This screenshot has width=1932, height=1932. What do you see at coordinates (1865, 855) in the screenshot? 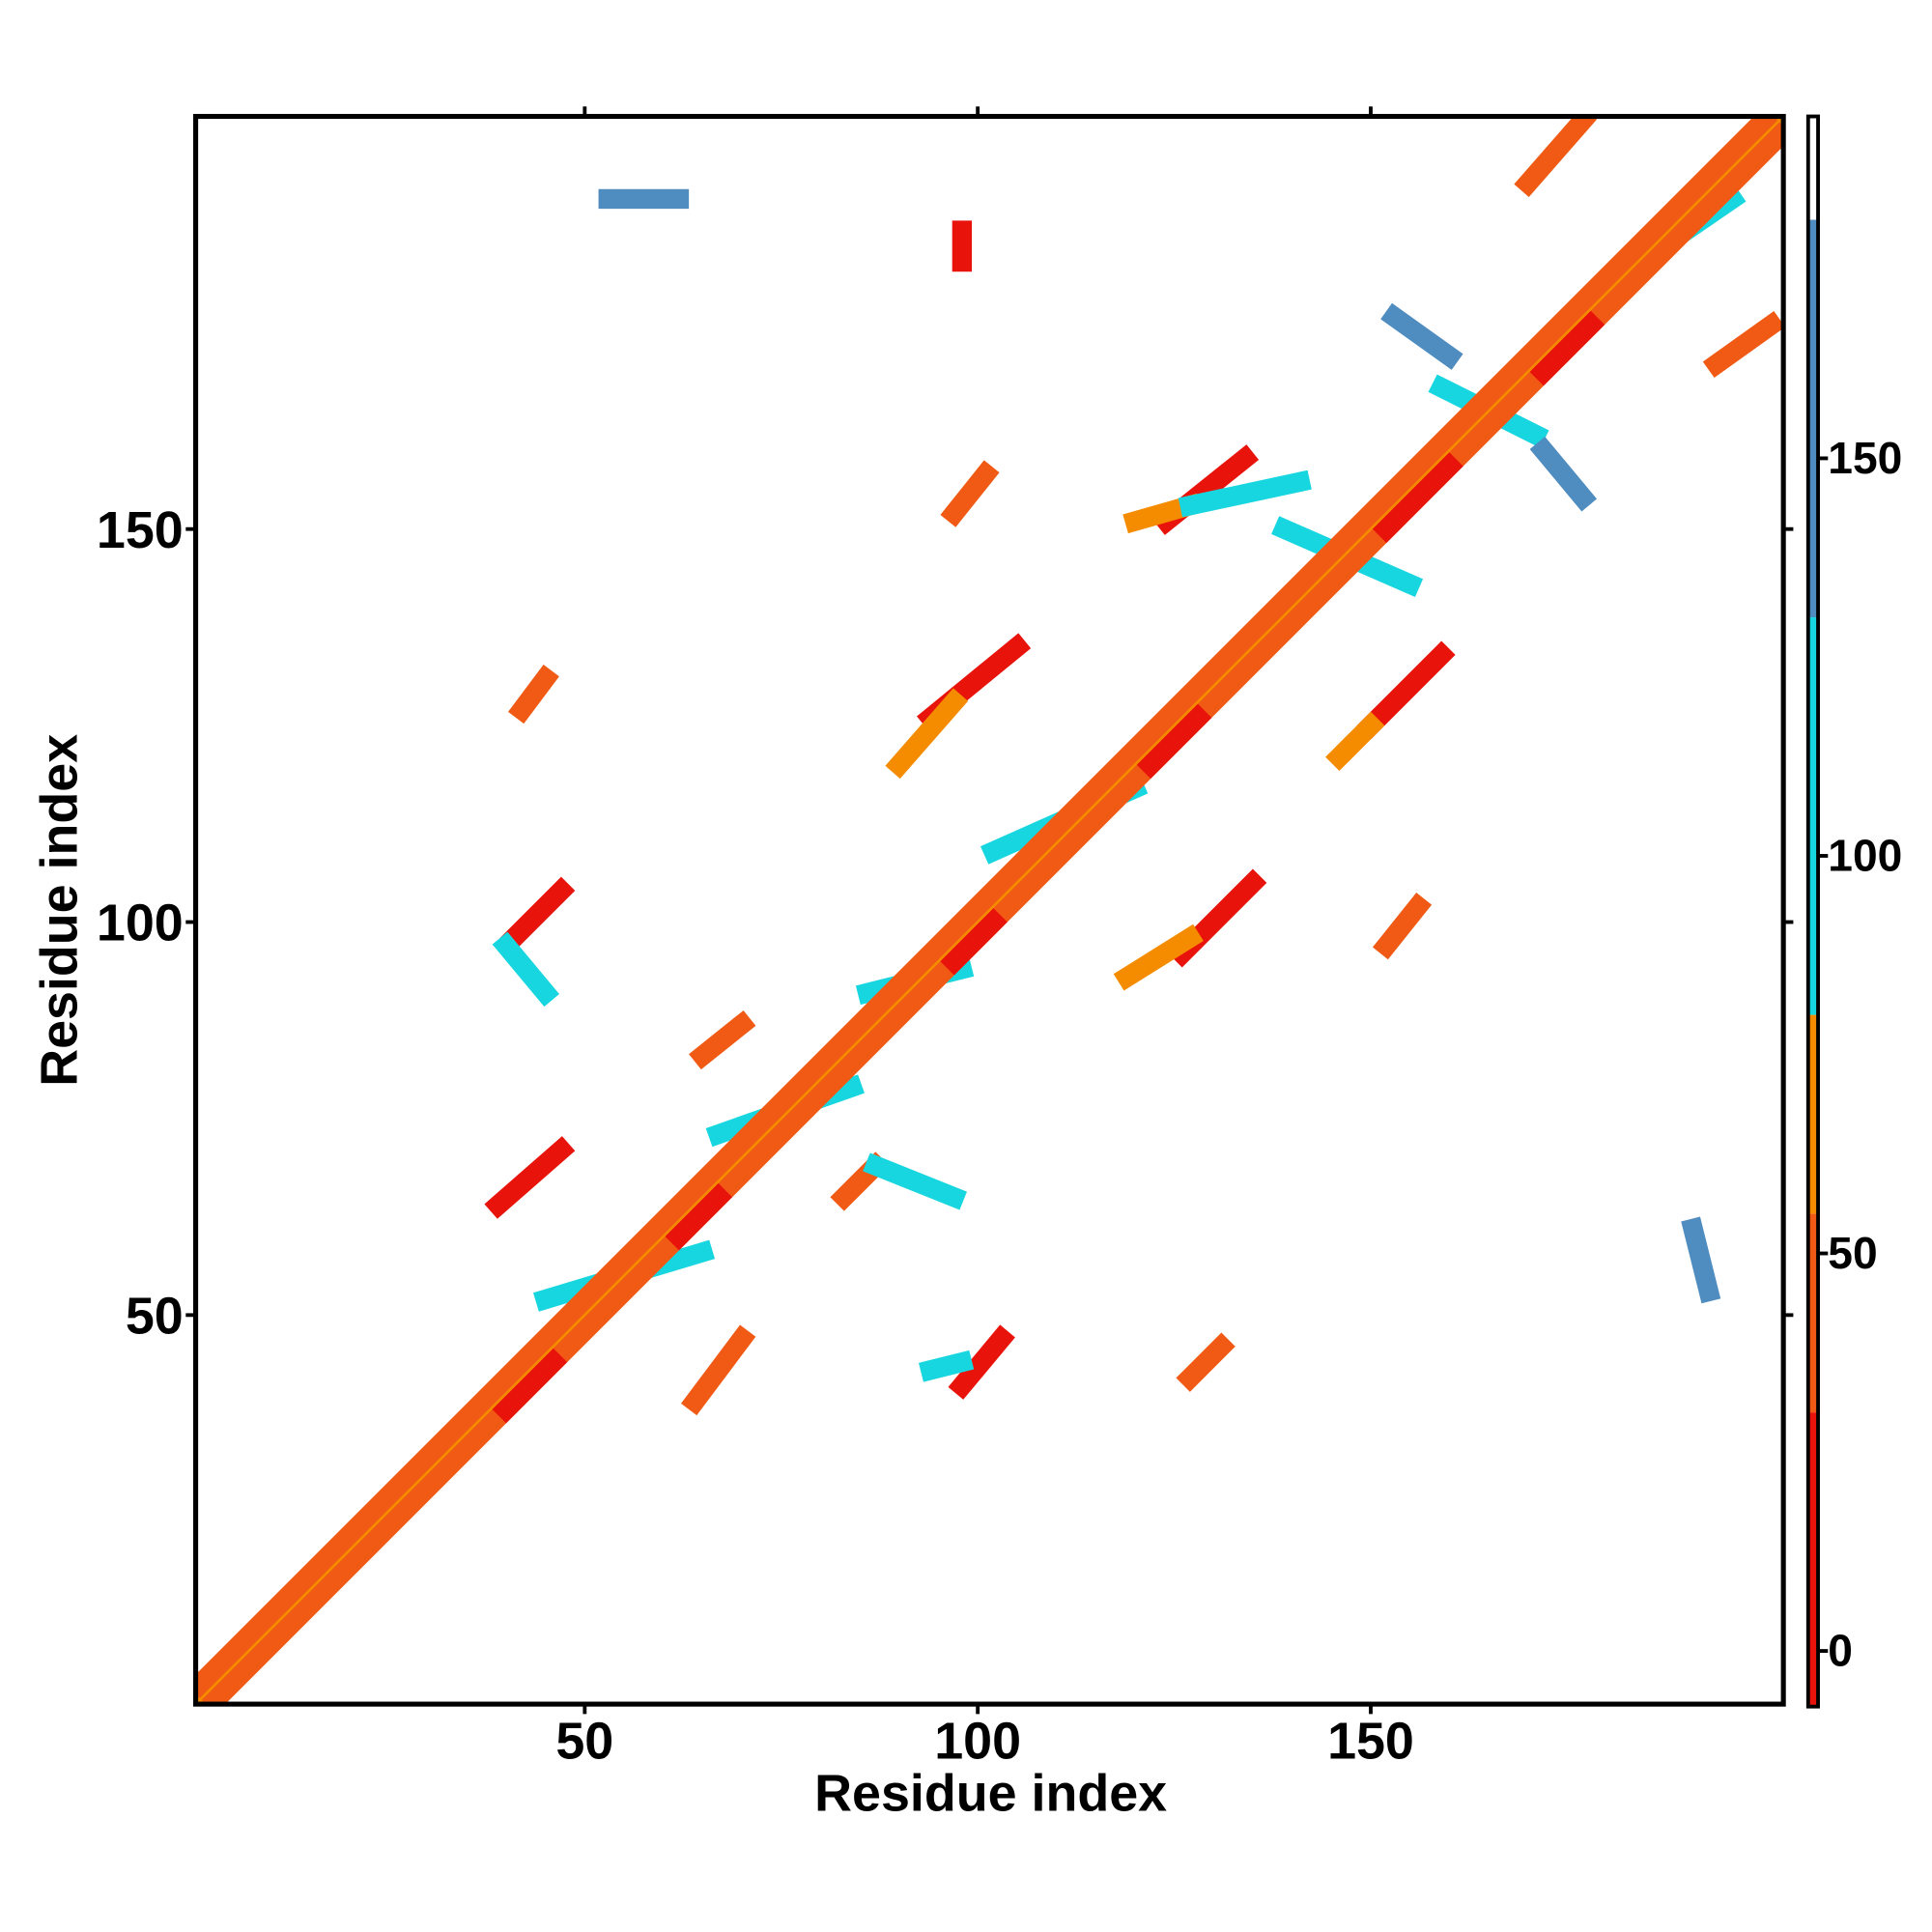
I see `colorbar-tick-label: 100` at bounding box center [1865, 855].